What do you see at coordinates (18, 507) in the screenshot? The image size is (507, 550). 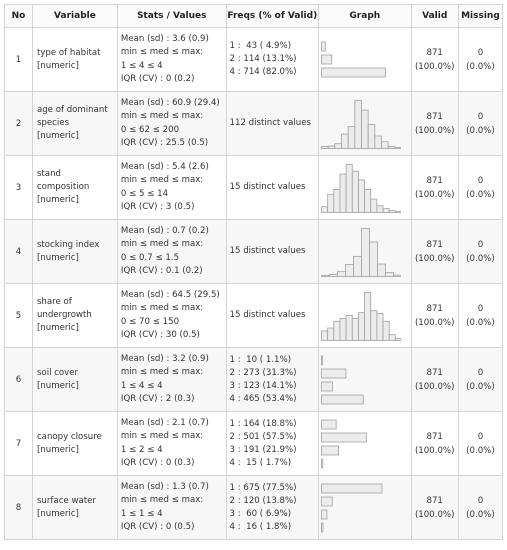 I see `row-number: 8` at bounding box center [18, 507].